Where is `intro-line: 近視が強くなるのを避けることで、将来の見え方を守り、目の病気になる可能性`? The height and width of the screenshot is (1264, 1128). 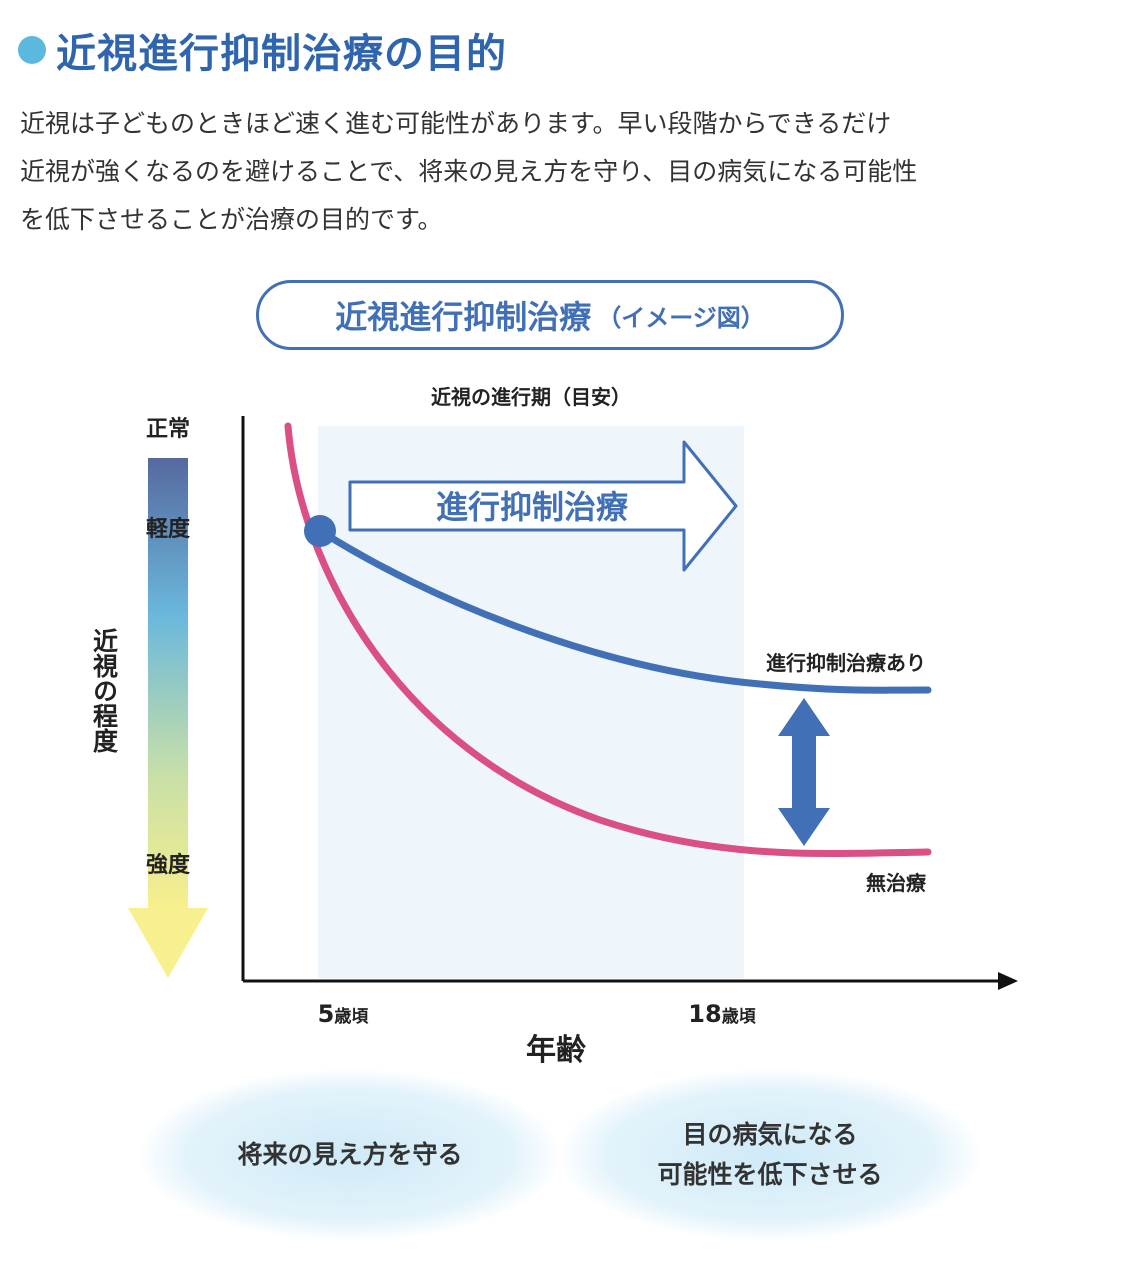 intro-line: 近視が強くなるのを避けることで、将来の見え方を守り、目の病気になる可能性 is located at coordinates (469, 171).